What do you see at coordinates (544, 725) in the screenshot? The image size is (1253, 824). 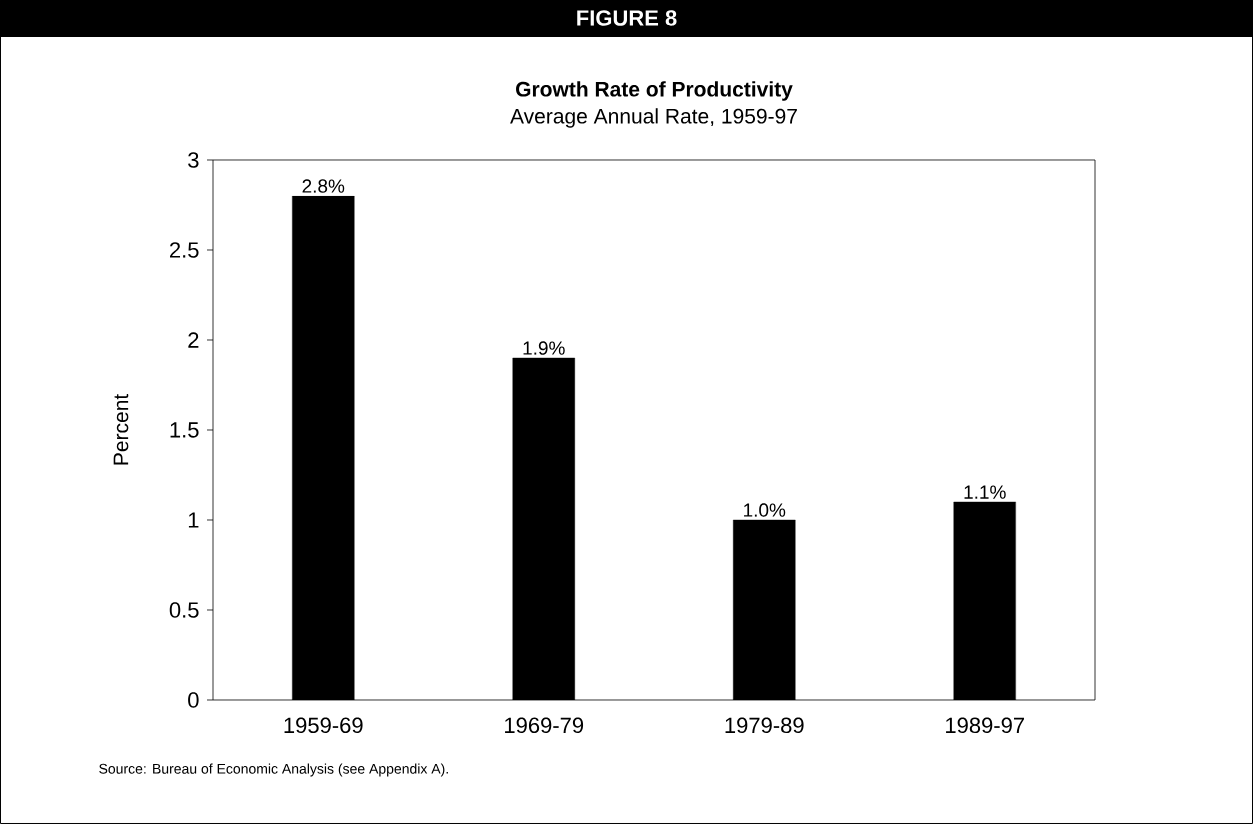 I see `x-tick-label: 1969-79` at bounding box center [544, 725].